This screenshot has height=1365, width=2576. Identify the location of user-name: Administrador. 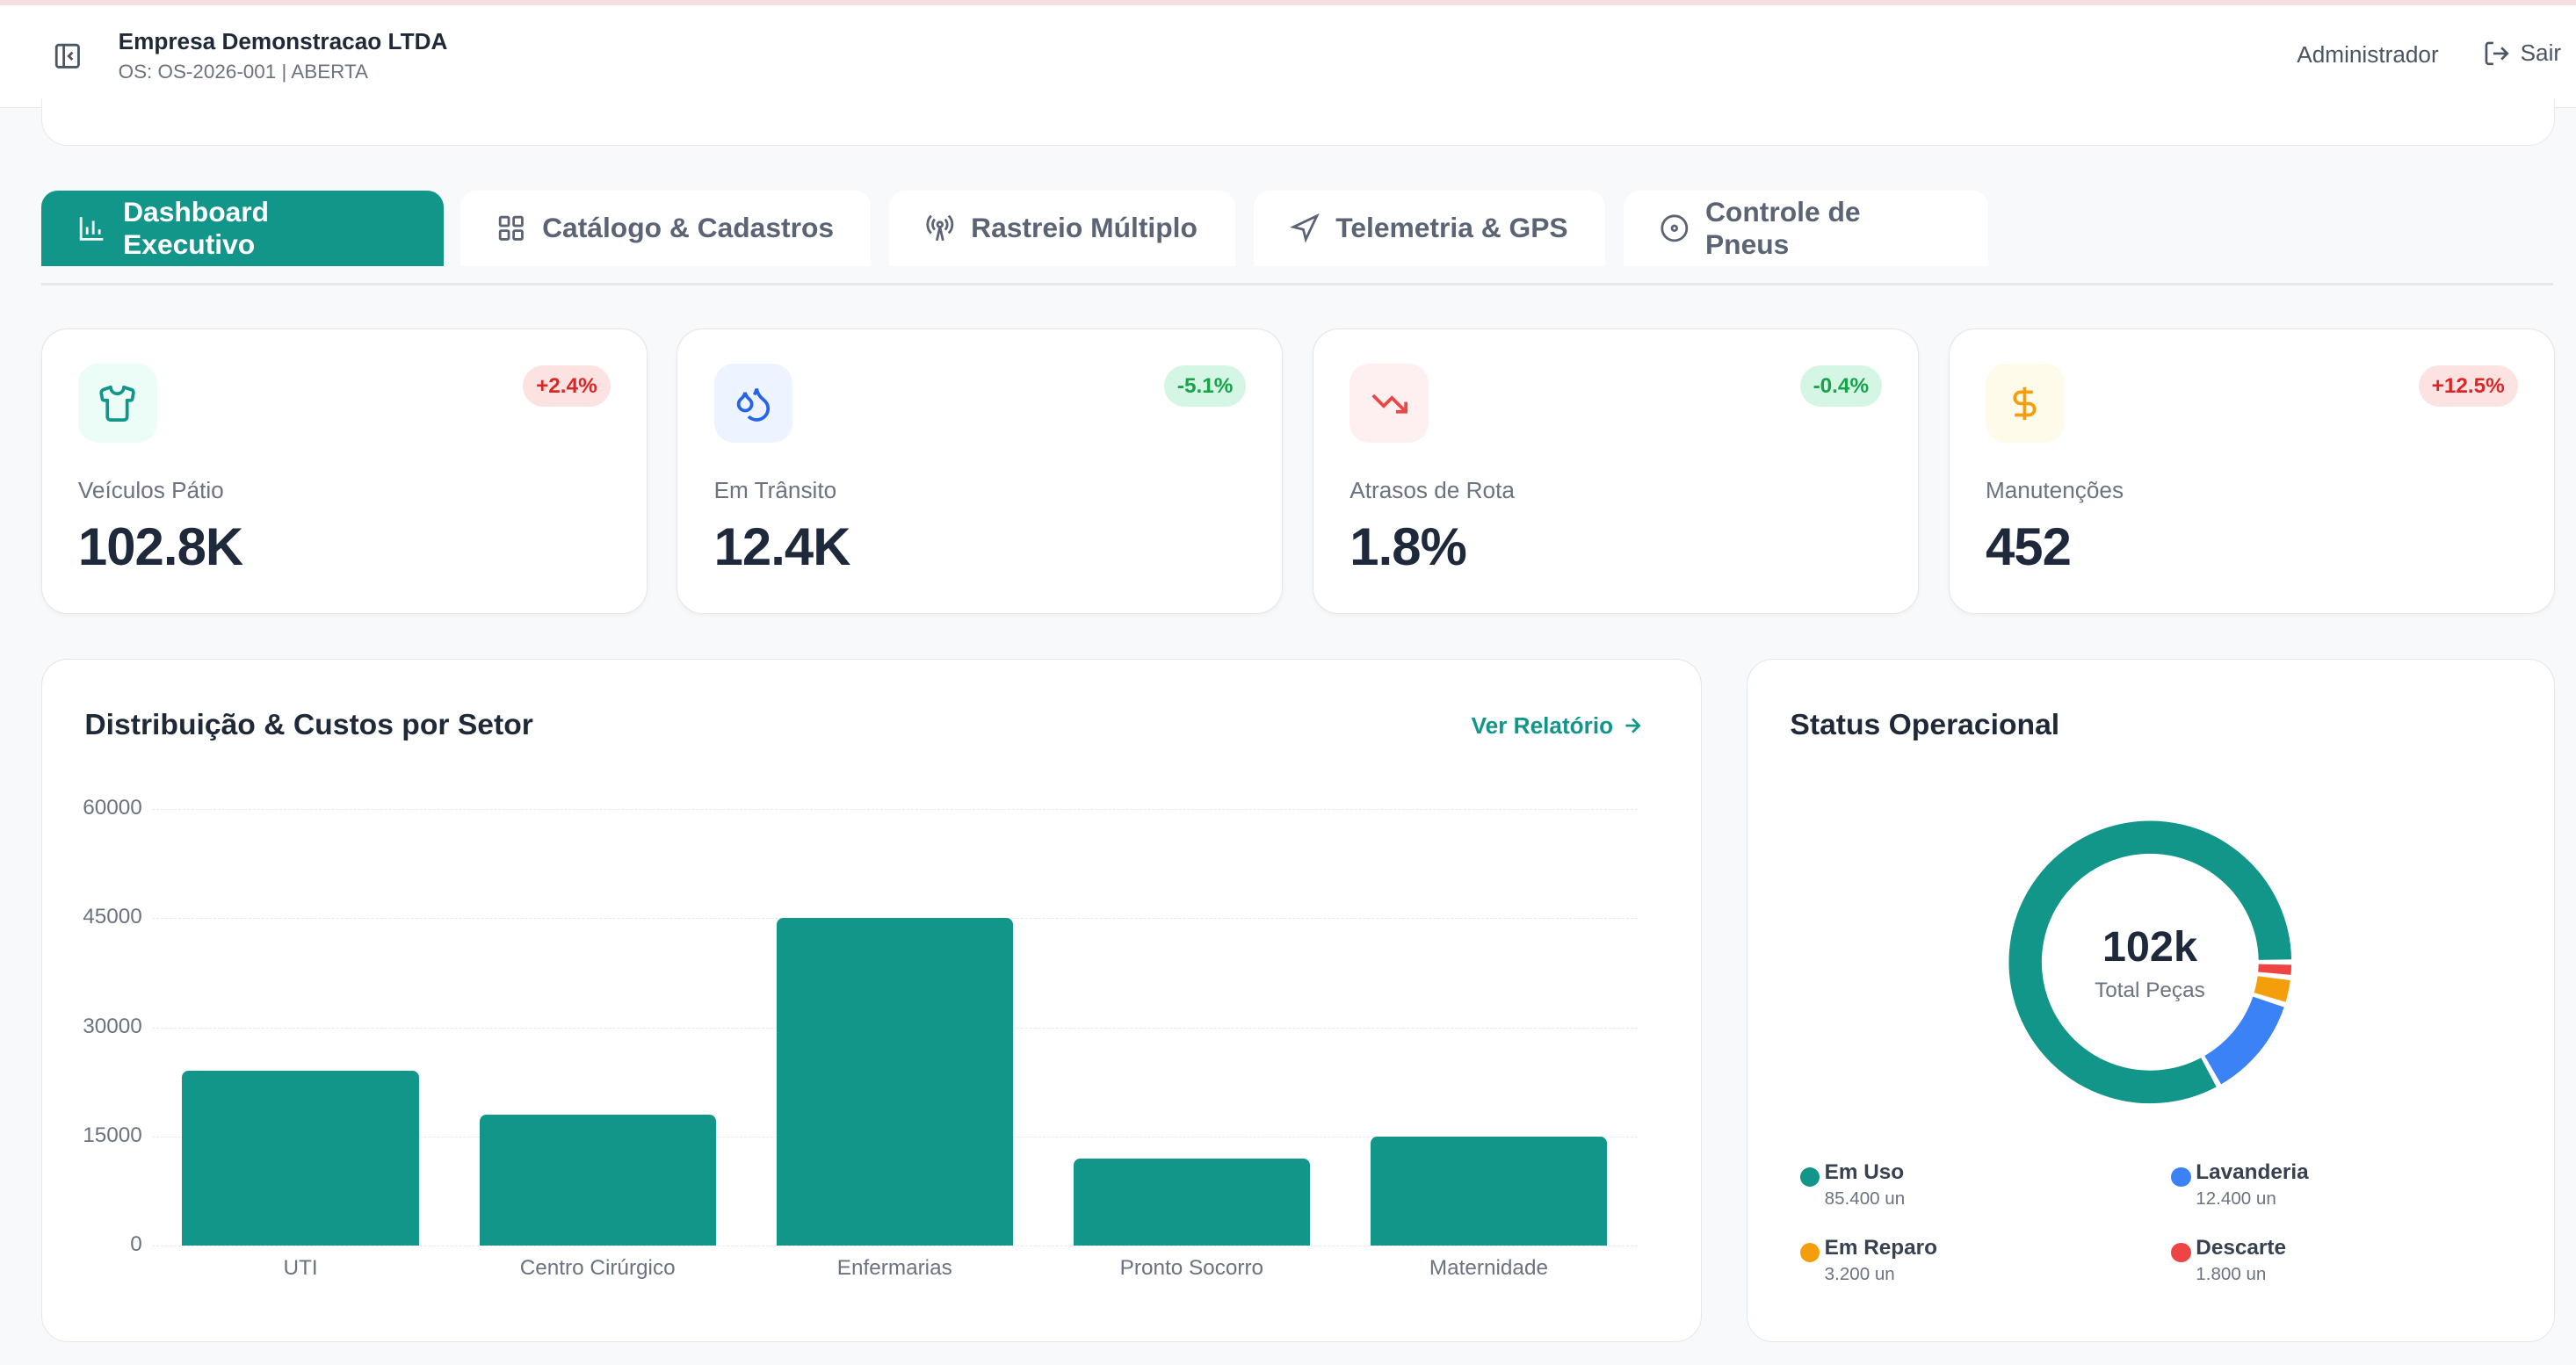
(2368, 54).